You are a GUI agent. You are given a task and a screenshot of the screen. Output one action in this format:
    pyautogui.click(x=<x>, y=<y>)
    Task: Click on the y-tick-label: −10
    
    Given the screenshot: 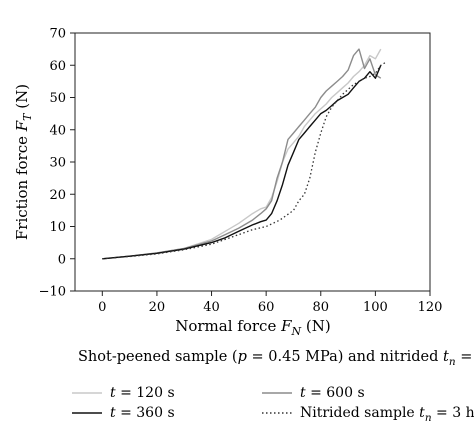 What is the action you would take?
    pyautogui.click(x=52, y=292)
    